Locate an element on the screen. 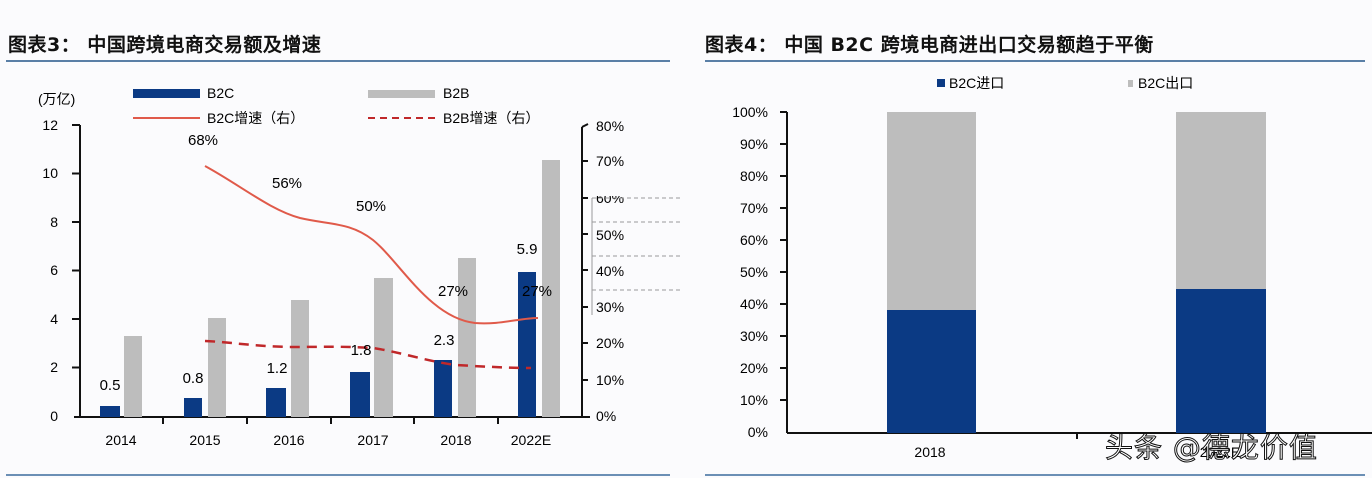 The height and width of the screenshot is (478, 1372). chart4-y-axis is located at coordinates (784, 272).